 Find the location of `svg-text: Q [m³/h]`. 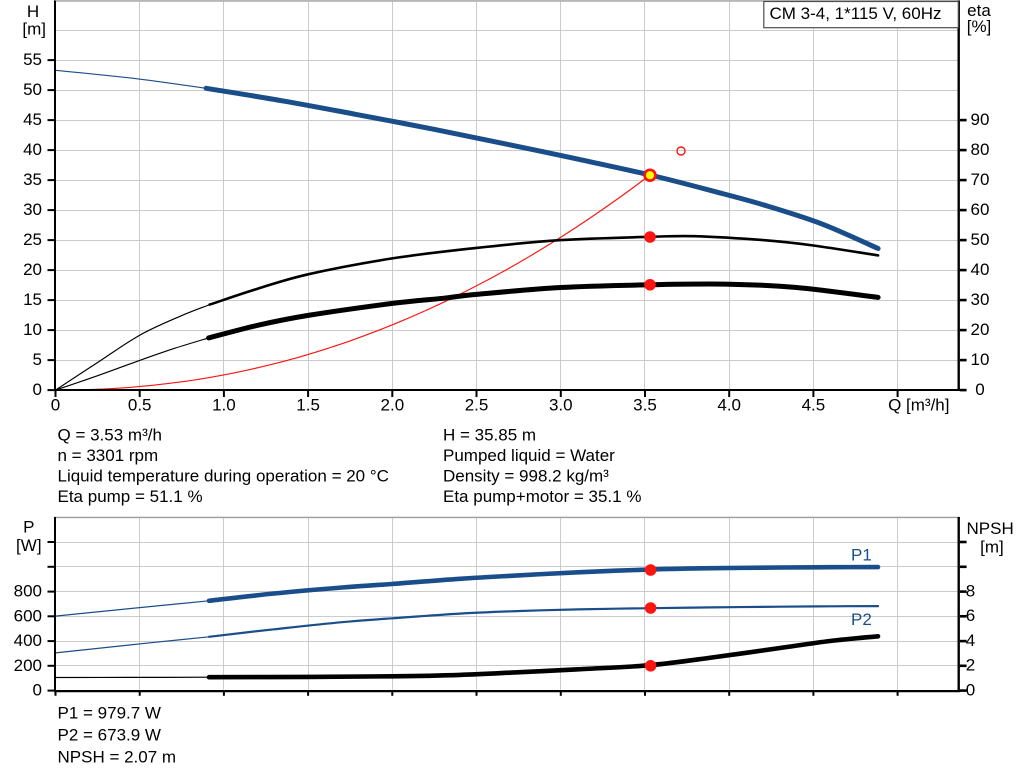

svg-text: Q [m³/h] is located at coordinates (918, 405).